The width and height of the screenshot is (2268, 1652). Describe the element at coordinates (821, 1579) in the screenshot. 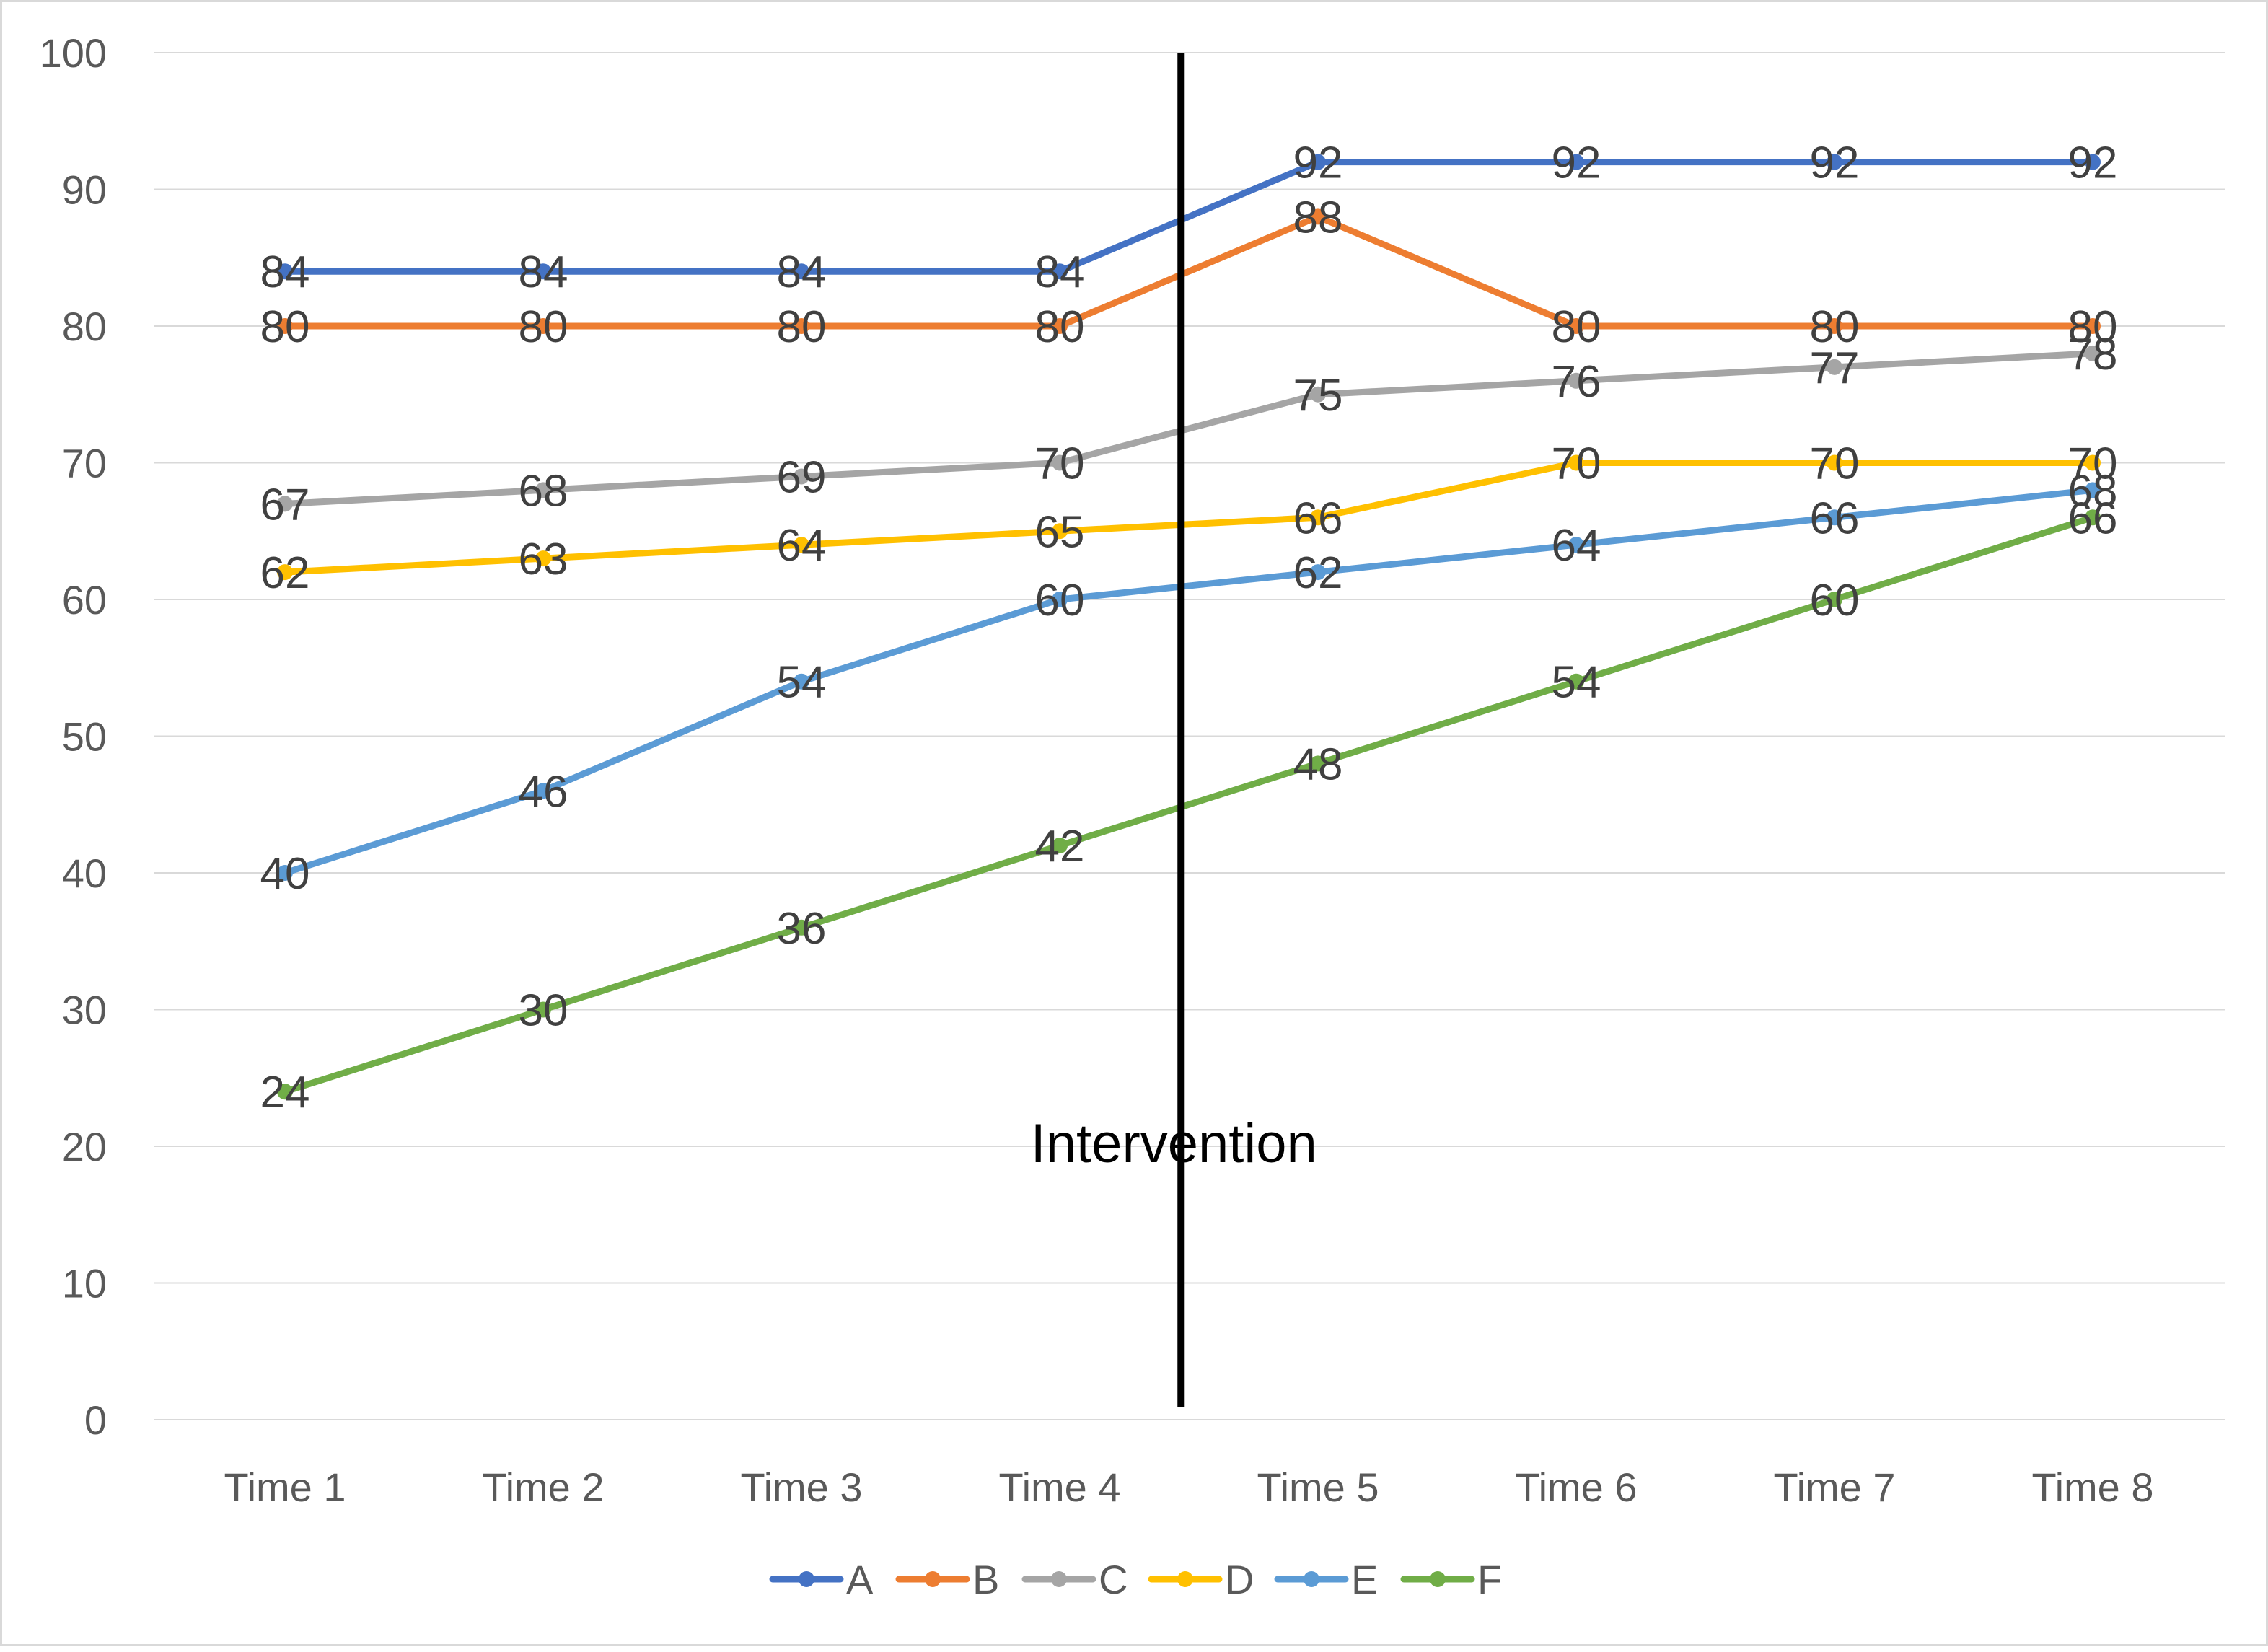

I see `legend-item-A: A` at that location.